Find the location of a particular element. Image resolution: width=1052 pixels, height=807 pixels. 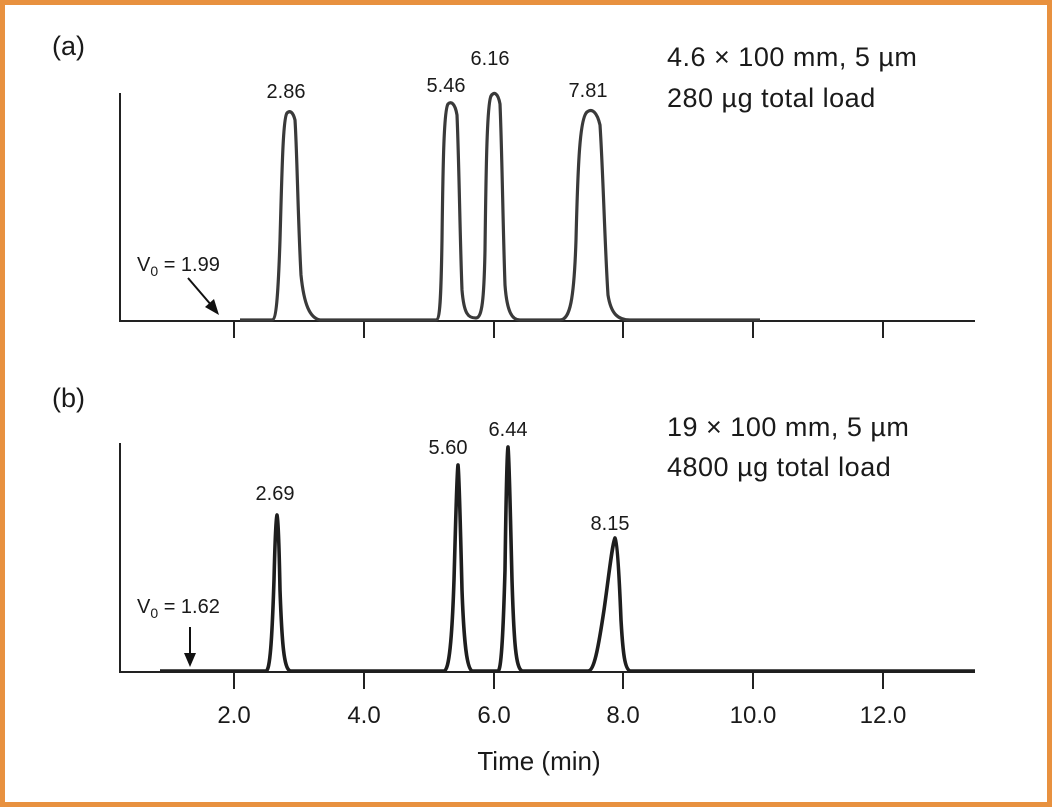

panel-b-column-dimensions: 19 × 100 mm, 5 µm is located at coordinates (788, 427).